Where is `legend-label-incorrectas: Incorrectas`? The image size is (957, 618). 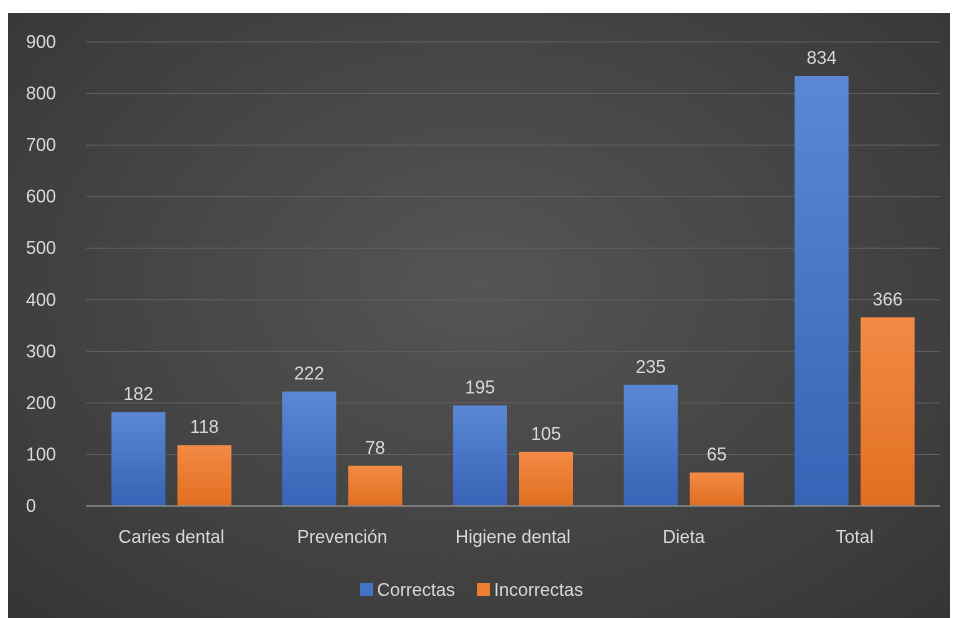
legend-label-incorrectas: Incorrectas is located at coordinates (538, 590).